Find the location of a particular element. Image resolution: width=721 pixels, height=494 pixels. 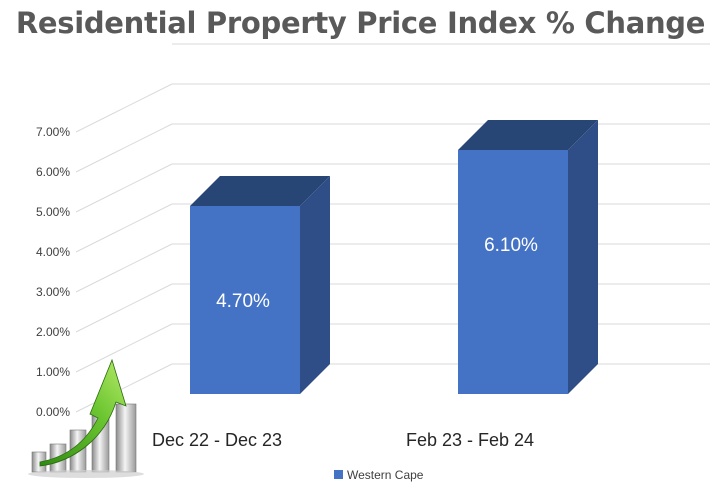

data-label: 6.10% is located at coordinates (511, 245).